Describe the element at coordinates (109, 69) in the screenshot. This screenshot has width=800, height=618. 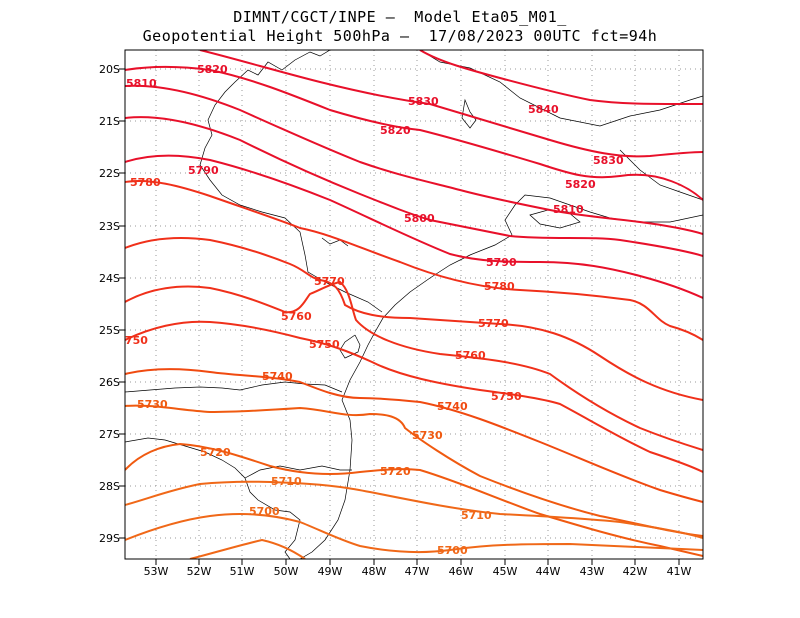
I see `lat-tick-label: 20S` at that location.